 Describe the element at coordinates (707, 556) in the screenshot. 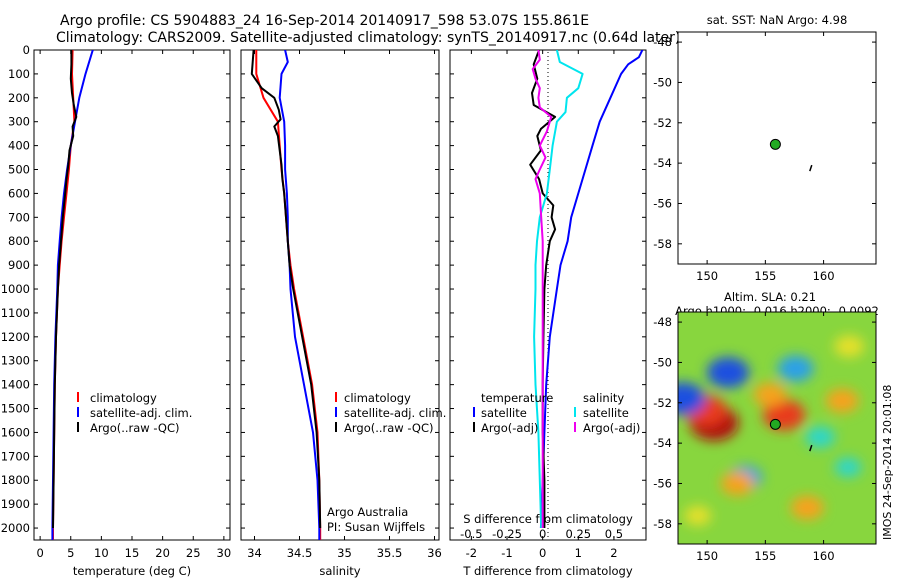

I see `sla-map-lon-tick-label: 150` at that location.